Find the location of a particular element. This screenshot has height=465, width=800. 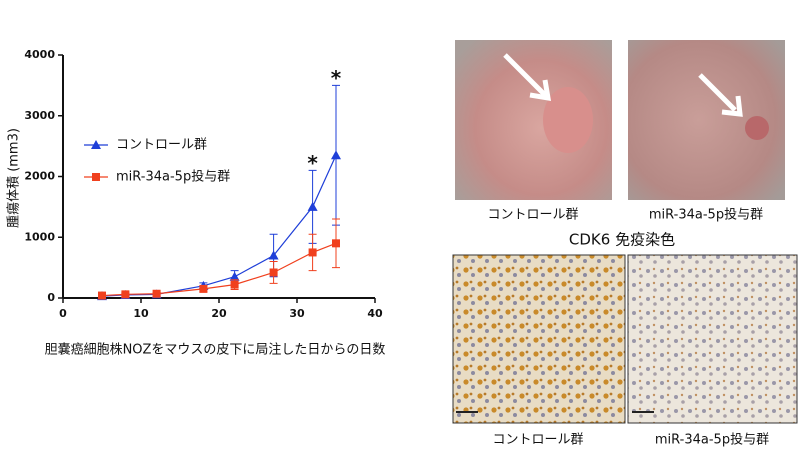

photo-control is located at coordinates (533, 120).